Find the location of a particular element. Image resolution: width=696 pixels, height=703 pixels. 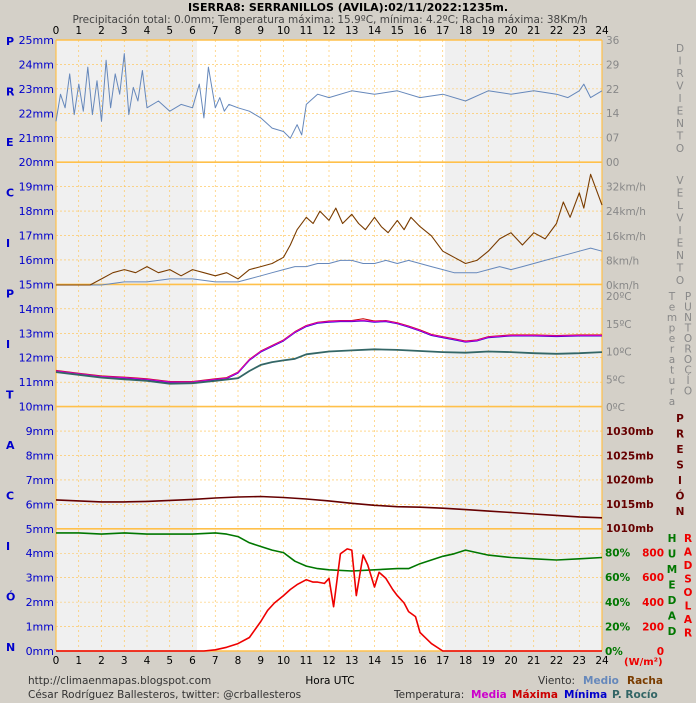

right-label-punto-rocio: C is located at coordinates (687, 371).